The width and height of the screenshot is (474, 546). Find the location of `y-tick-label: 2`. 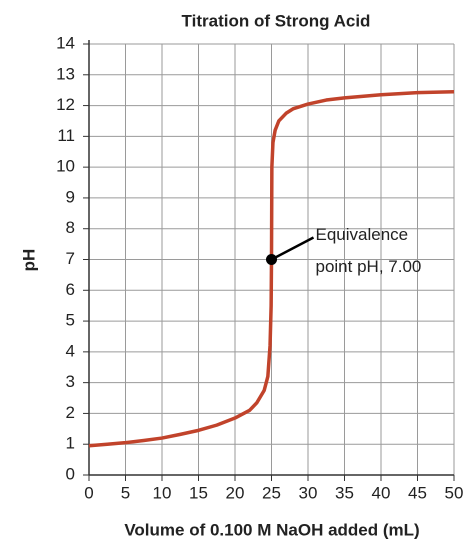

y-tick-label: 2 is located at coordinates (70, 412).